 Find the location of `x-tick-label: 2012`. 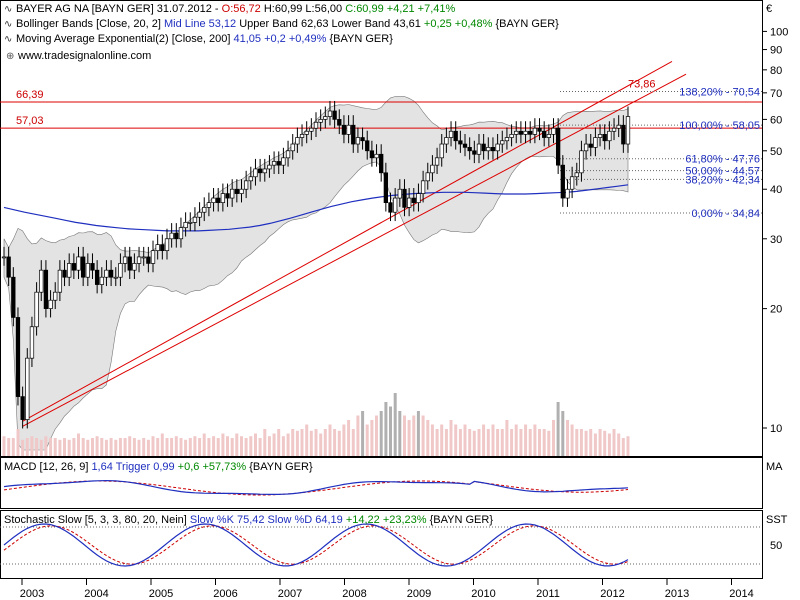

x-tick-label: 2012 is located at coordinates (612, 594).